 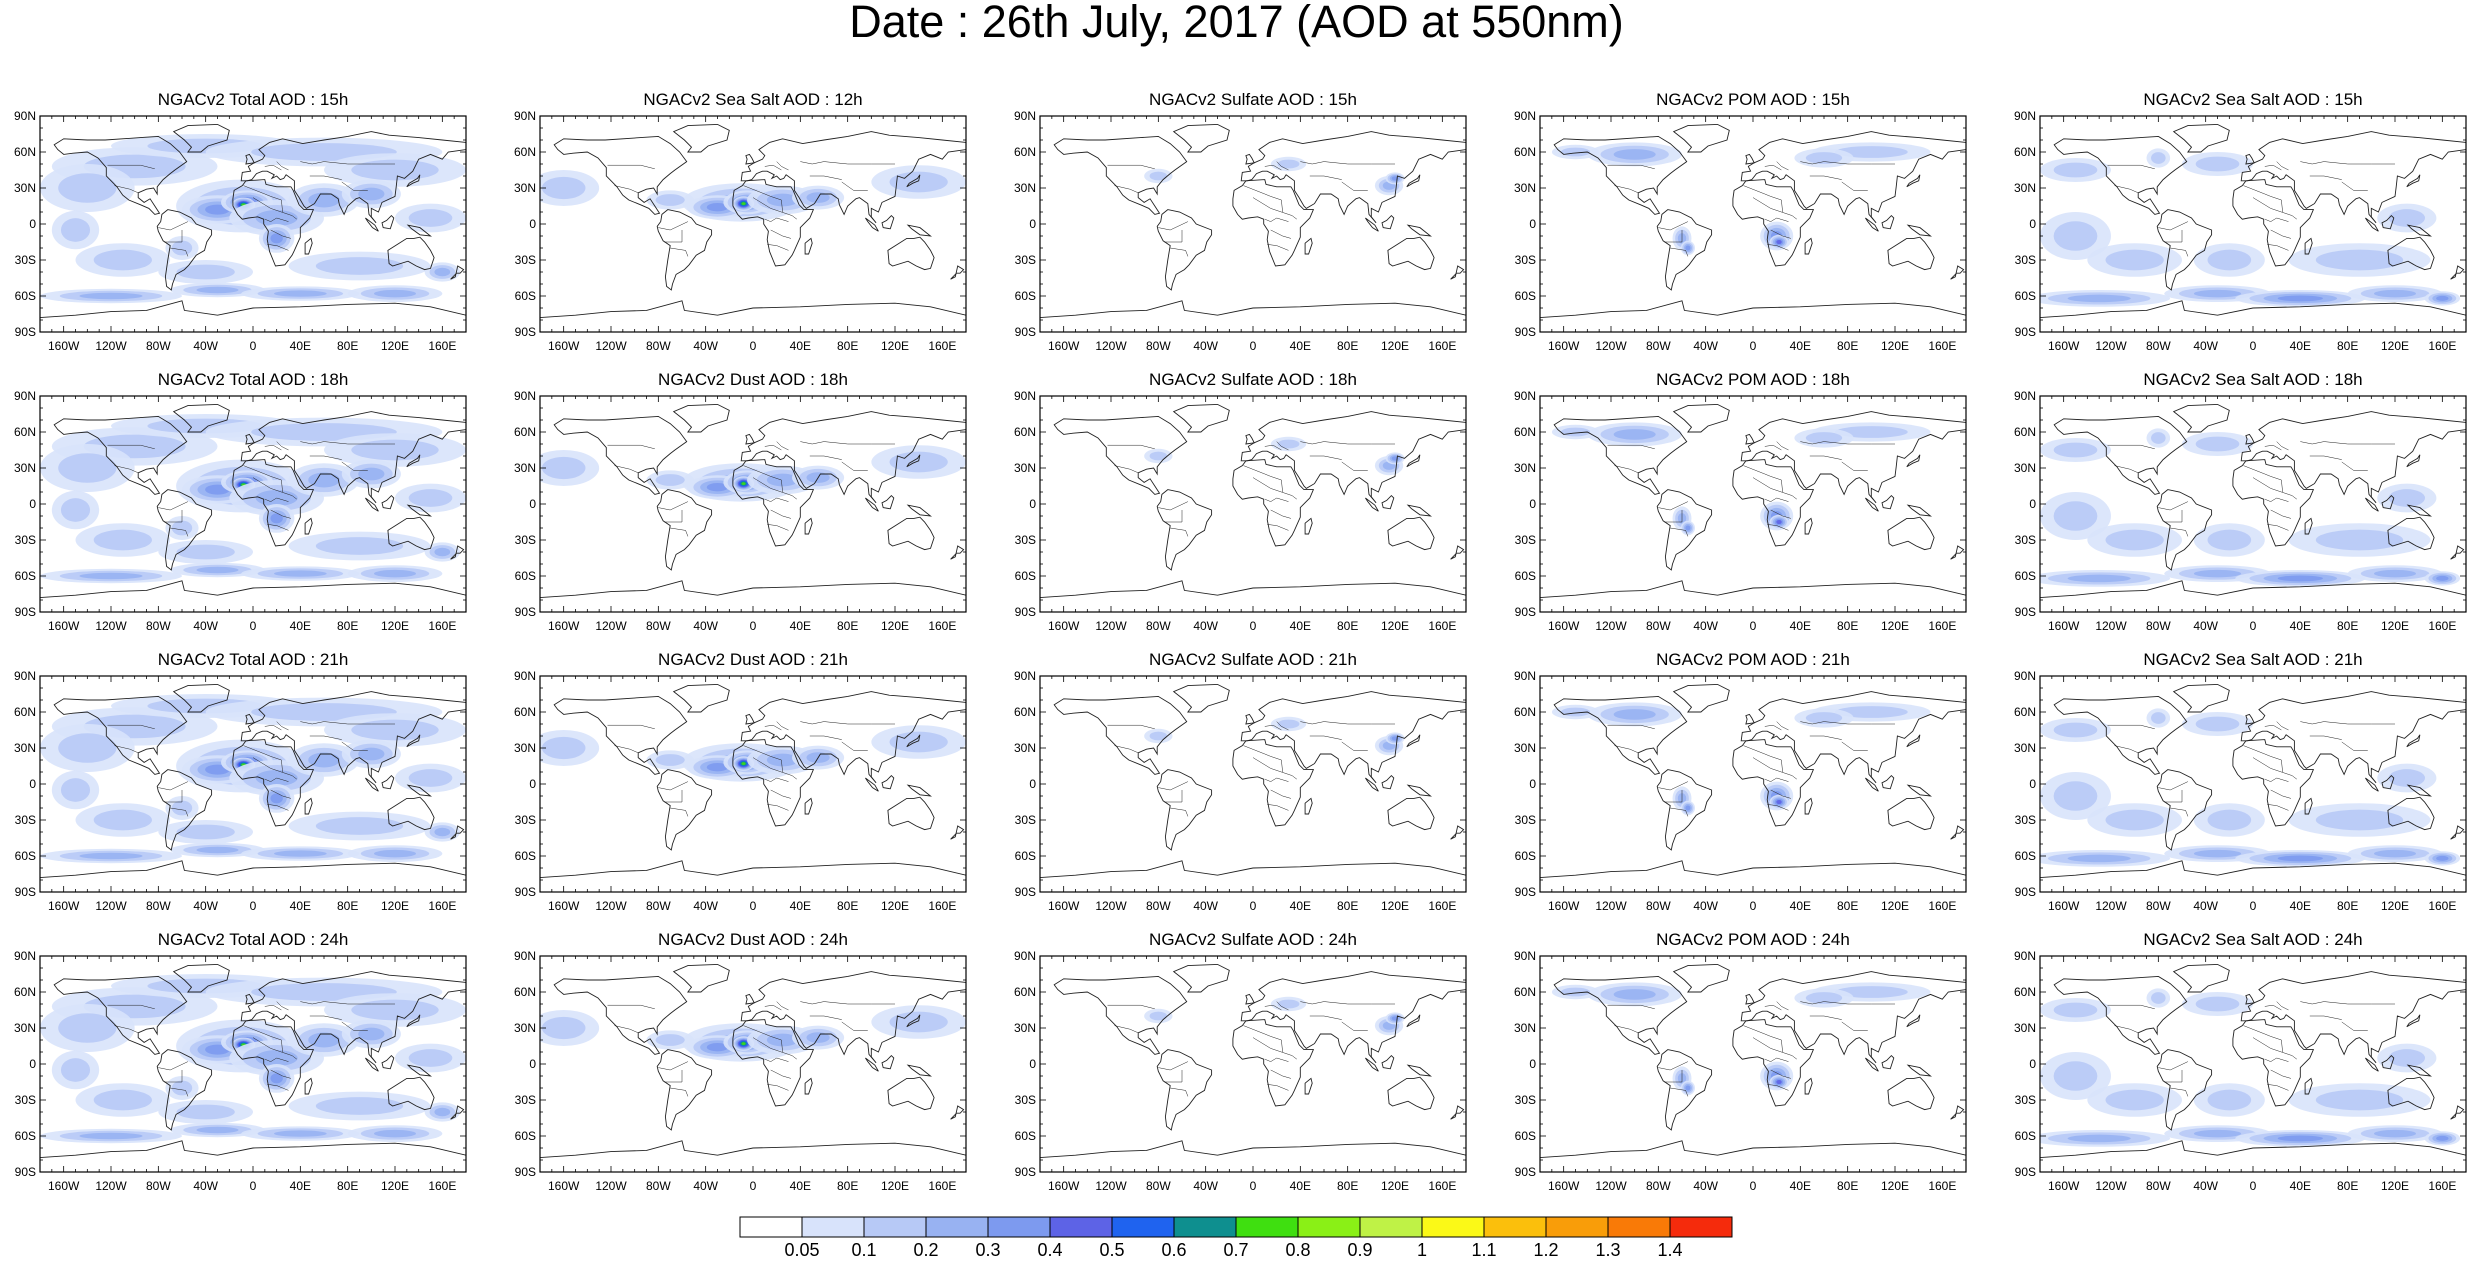 I want to click on colorbar-label: 0.5, so click(x=1112, y=1250).